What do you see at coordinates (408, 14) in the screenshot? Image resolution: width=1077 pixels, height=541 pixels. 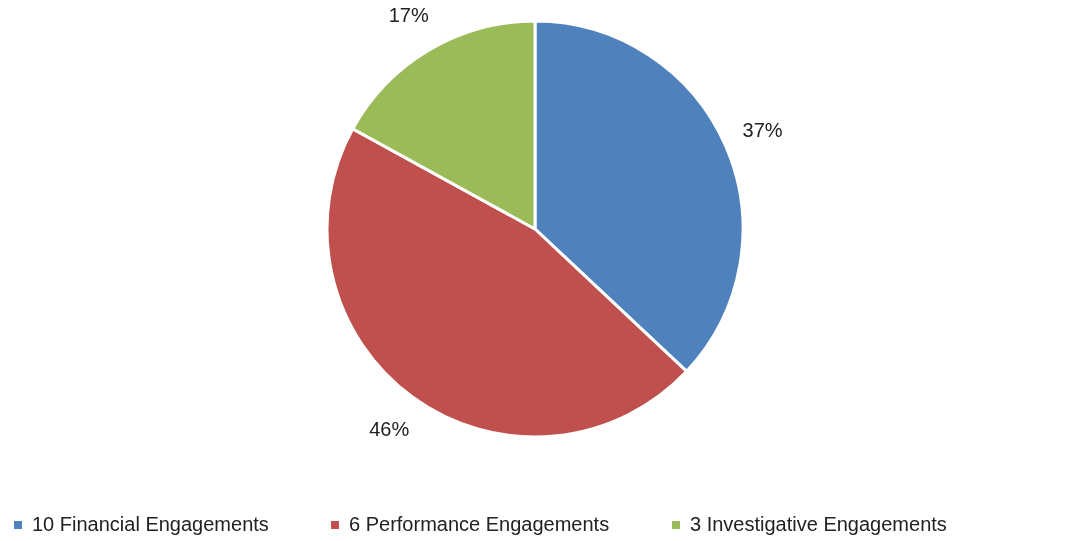 I see `data-label: 17%` at bounding box center [408, 14].